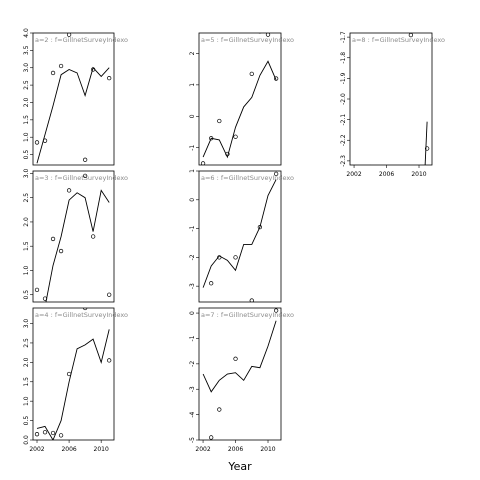 The image size is (480, 480). I want to click on panel-5: a=6 : f=GillnetSurveyIndexo -3 -2 -1 0 1, so click(241, 236).